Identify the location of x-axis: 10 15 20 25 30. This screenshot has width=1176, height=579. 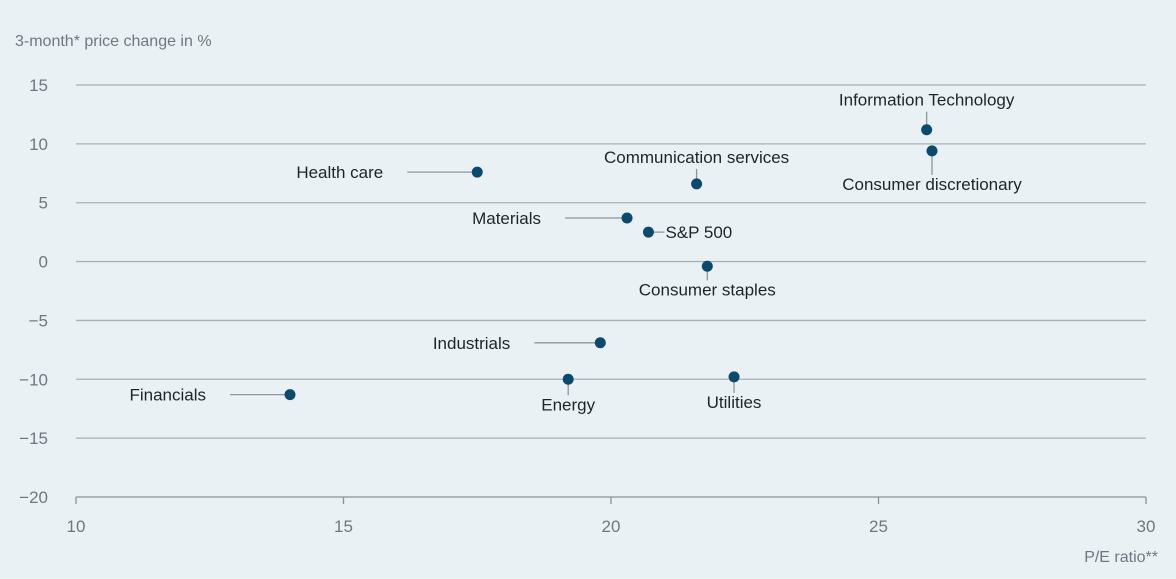
(611, 516).